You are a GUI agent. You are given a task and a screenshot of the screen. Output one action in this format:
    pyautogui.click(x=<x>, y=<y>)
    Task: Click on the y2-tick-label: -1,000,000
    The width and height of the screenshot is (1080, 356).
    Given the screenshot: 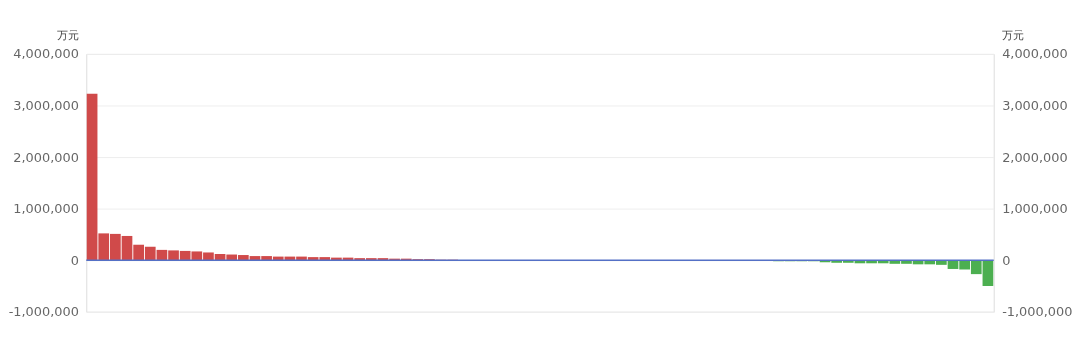 What is the action you would take?
    pyautogui.click(x=1037, y=312)
    